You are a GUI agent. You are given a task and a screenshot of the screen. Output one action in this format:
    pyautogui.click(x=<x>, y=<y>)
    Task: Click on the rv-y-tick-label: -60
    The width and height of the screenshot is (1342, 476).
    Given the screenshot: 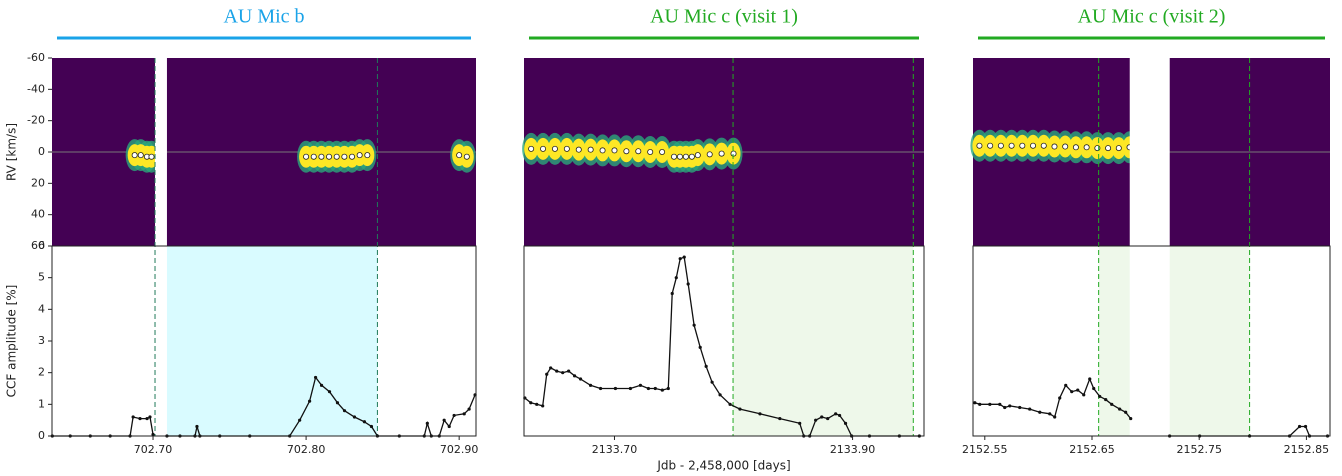 What is the action you would take?
    pyautogui.click(x=36, y=57)
    